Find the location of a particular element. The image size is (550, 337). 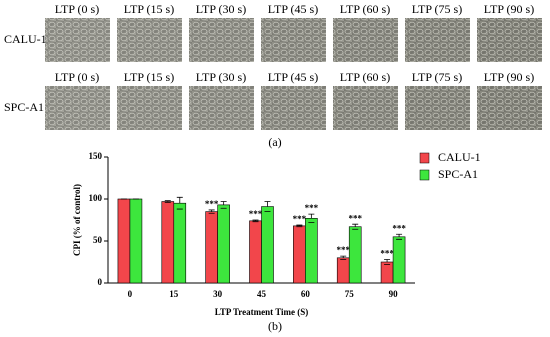

x-tick-label: 30 is located at coordinates (218, 294).